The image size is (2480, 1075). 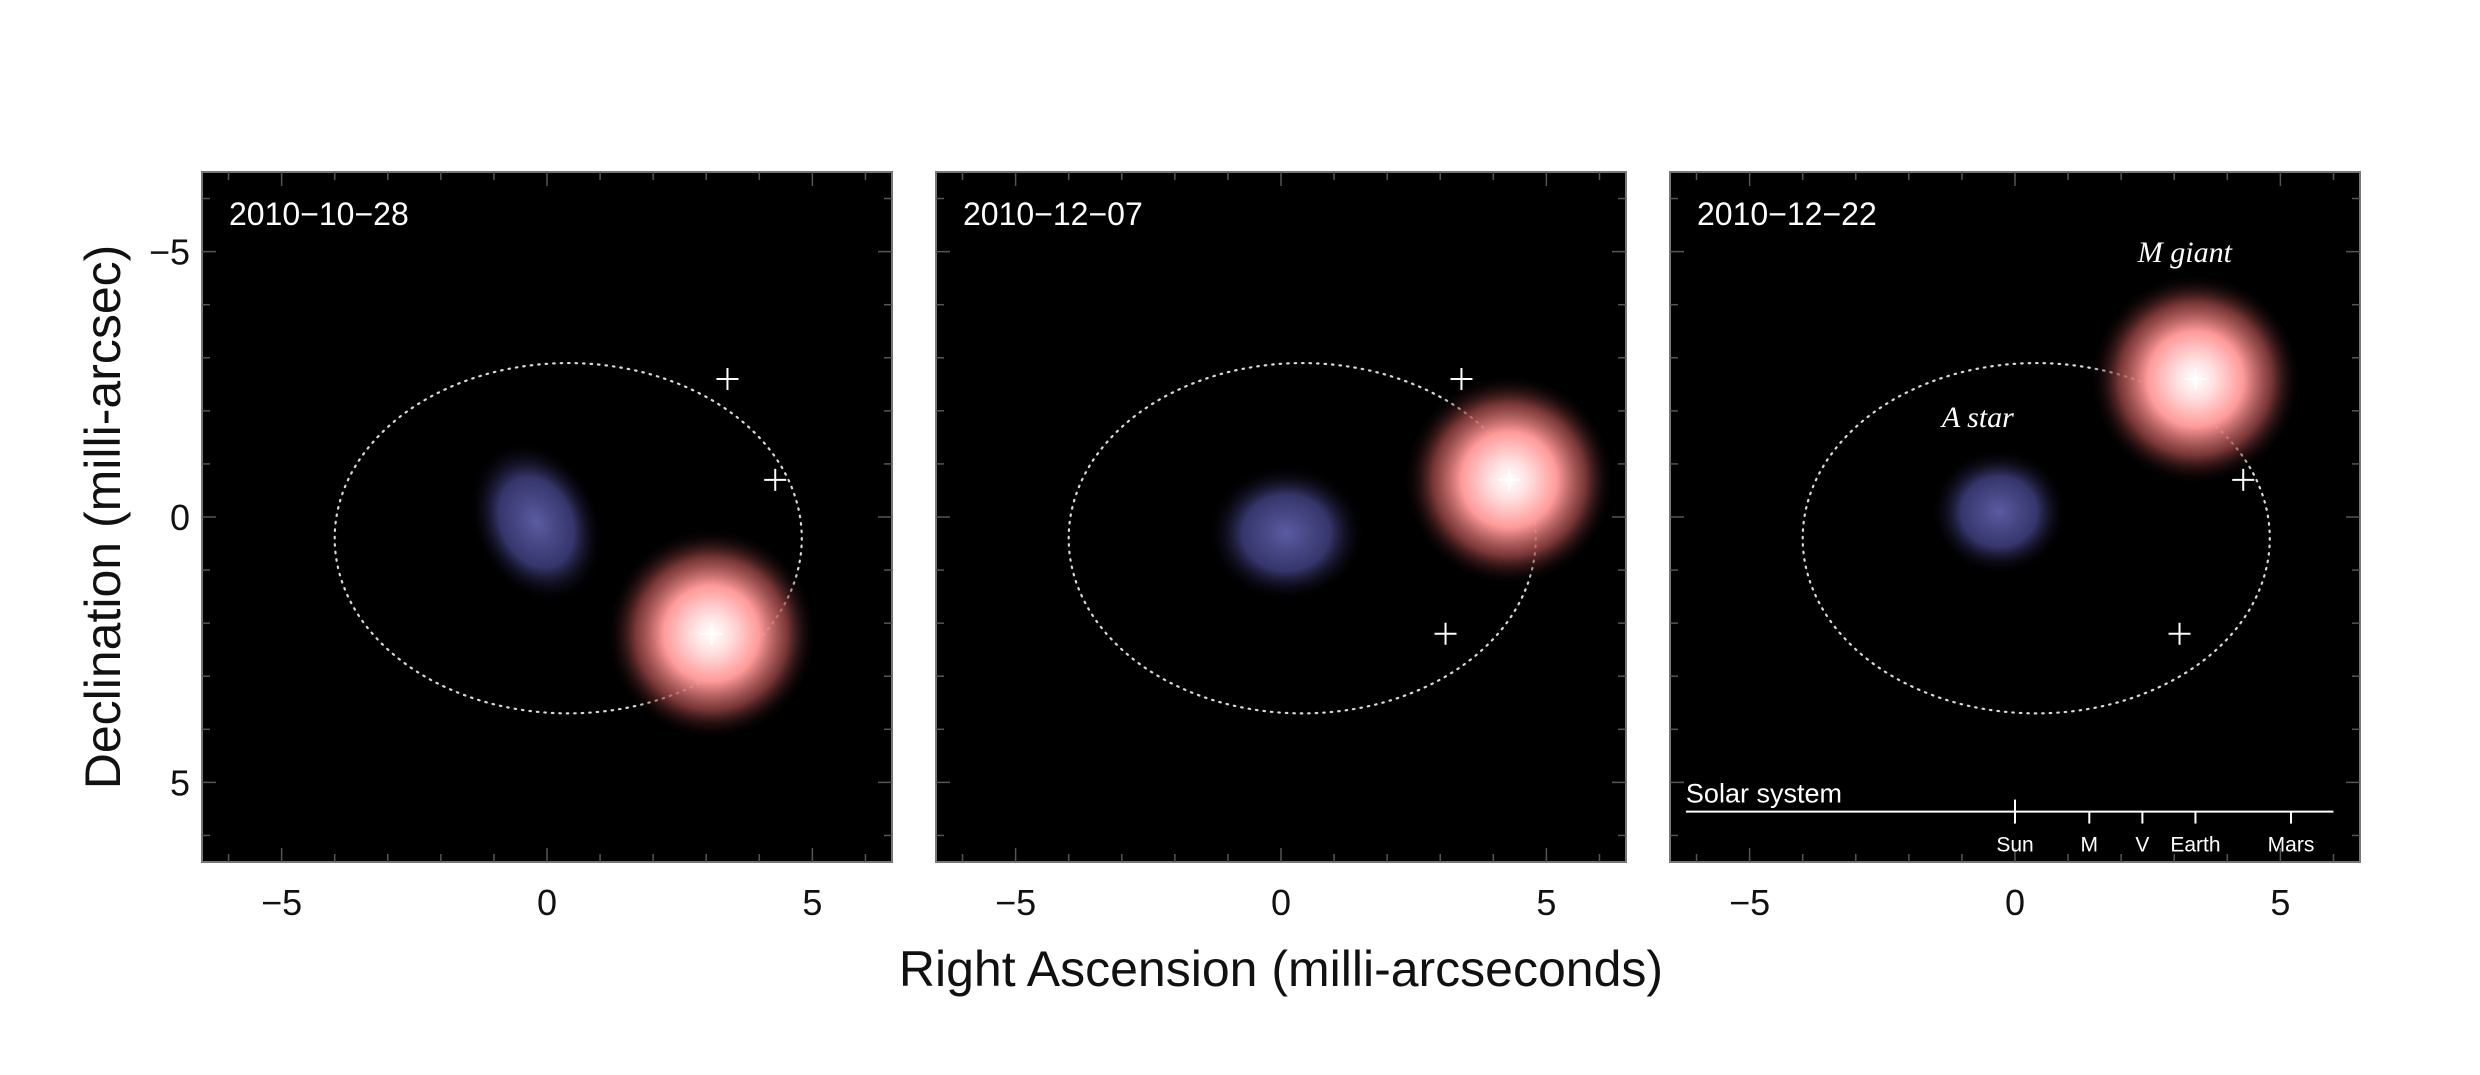 What do you see at coordinates (1053, 214) in the screenshot?
I see `panel-date: 2010−12−07` at bounding box center [1053, 214].